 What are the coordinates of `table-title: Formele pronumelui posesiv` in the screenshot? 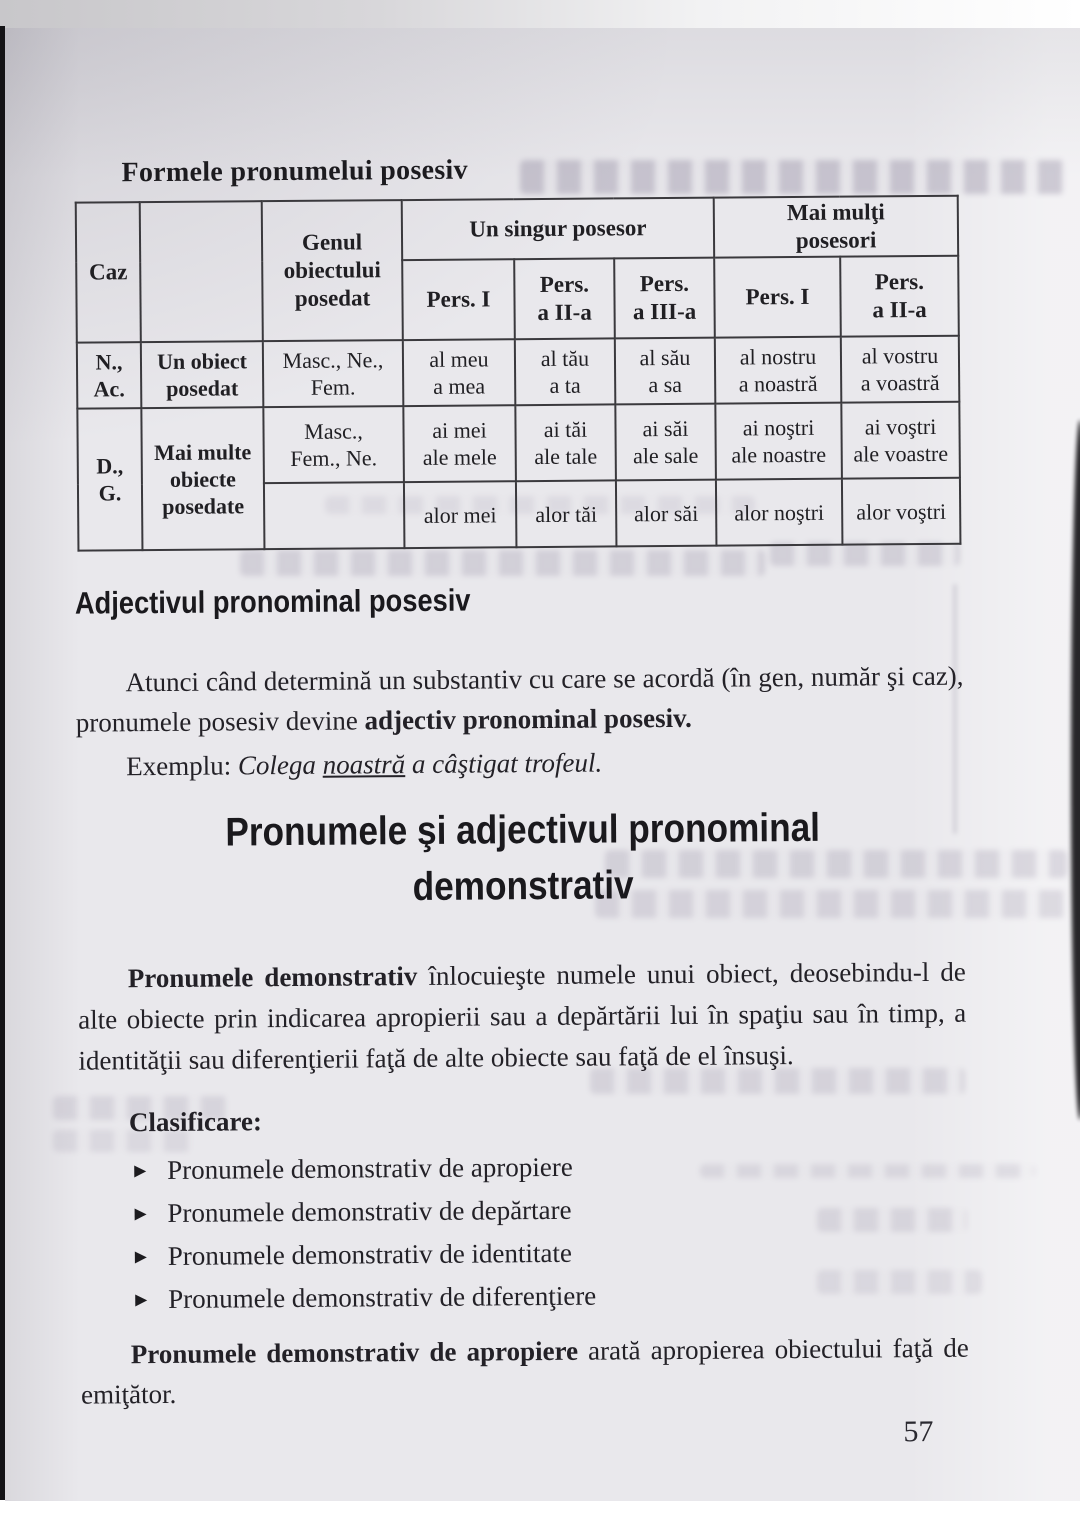 It's located at (294, 171).